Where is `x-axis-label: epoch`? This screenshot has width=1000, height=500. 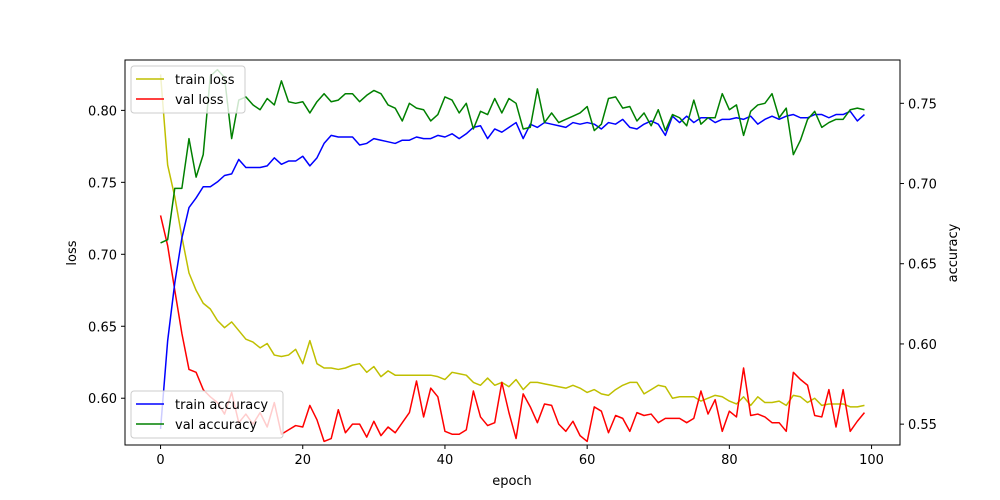
x-axis-label: epoch is located at coordinates (512, 481).